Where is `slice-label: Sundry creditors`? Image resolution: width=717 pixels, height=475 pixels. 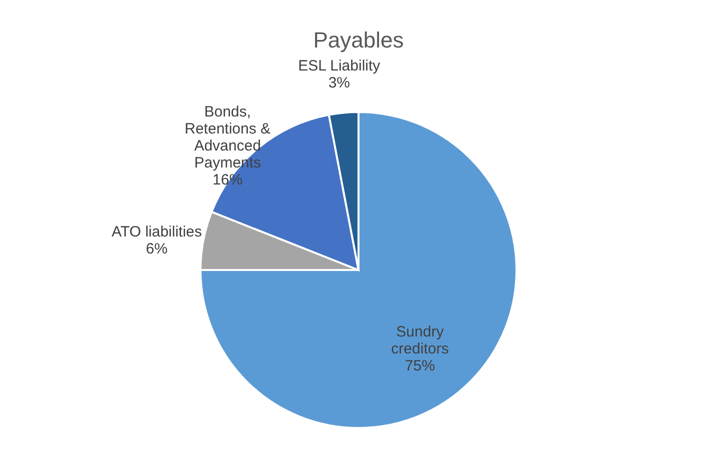 slice-label: Sundry creditors is located at coordinates (420, 340).